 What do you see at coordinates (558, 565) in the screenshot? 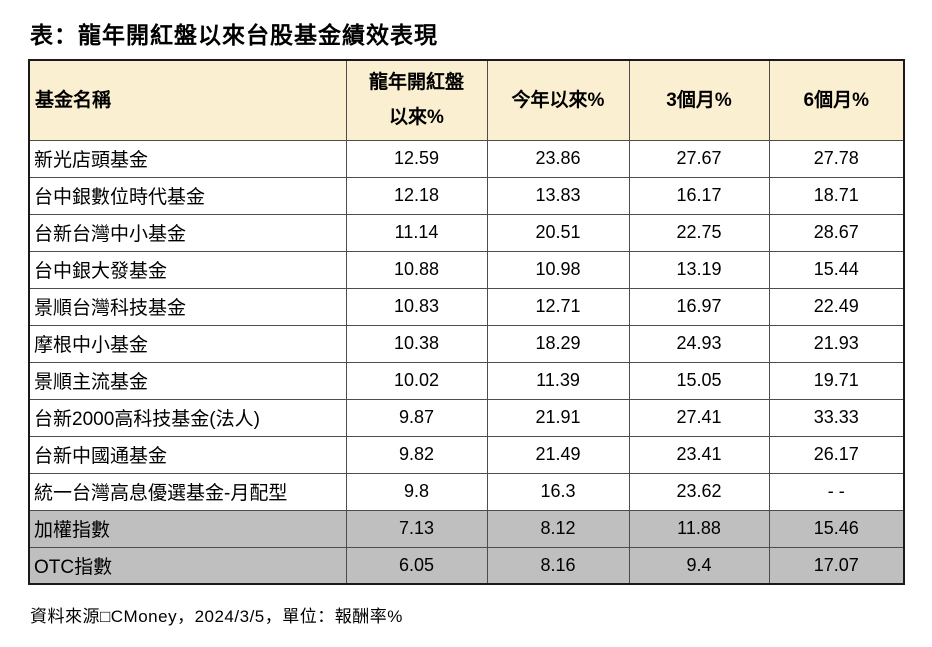
I see `value-cell: 8.16` at bounding box center [558, 565].